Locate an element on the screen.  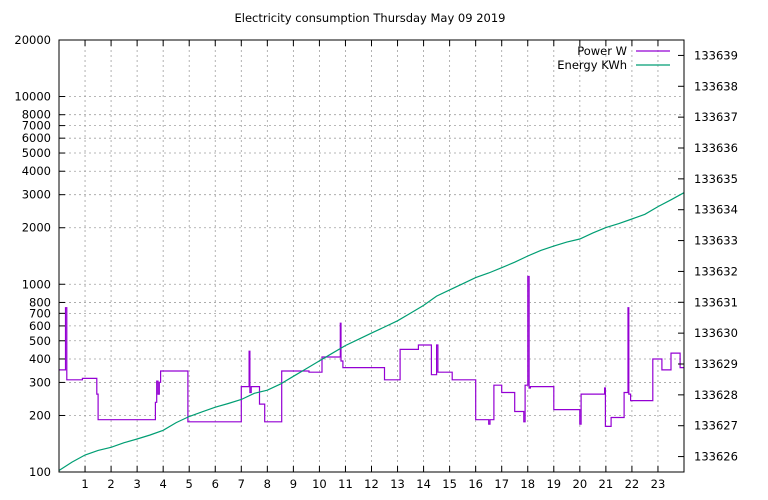
y-tick-label: 100 is located at coordinates (40, 472).